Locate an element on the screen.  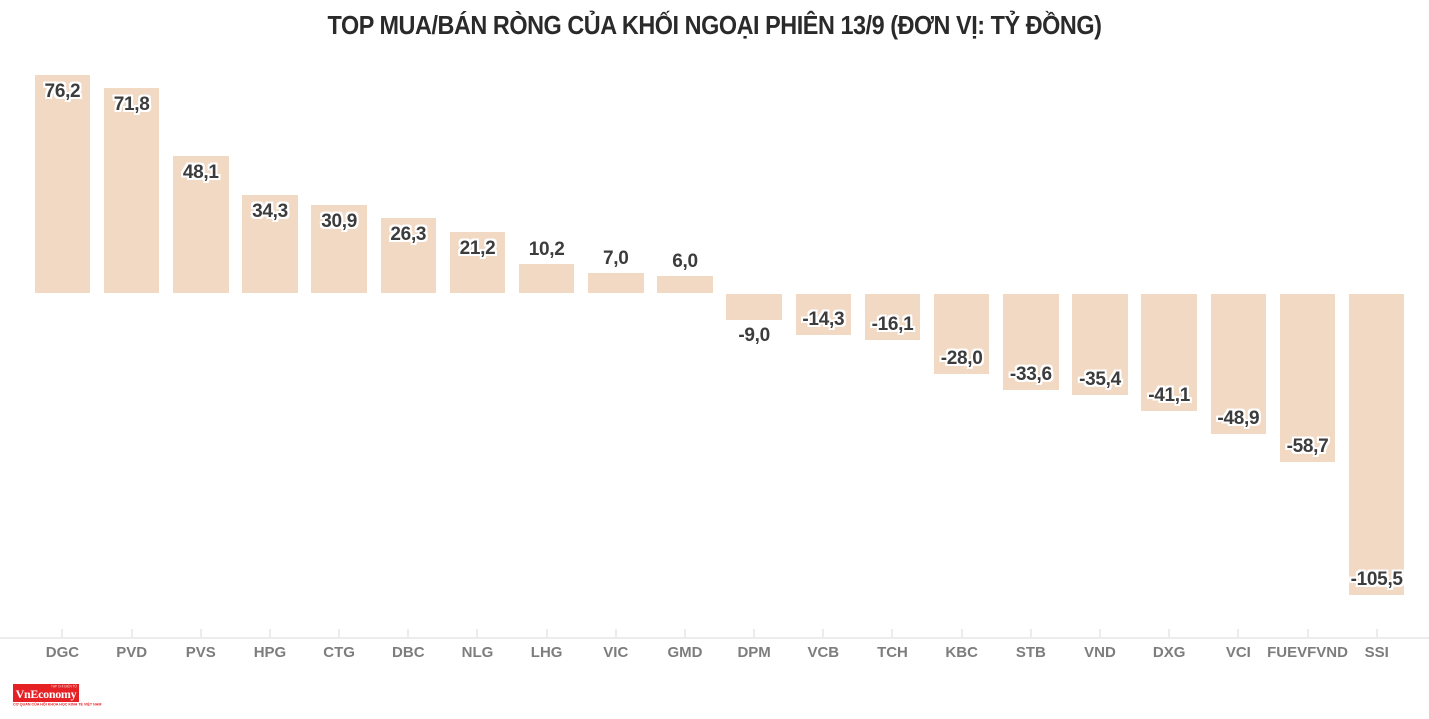
x-axis-label-GMD: GMD is located at coordinates (685, 652).